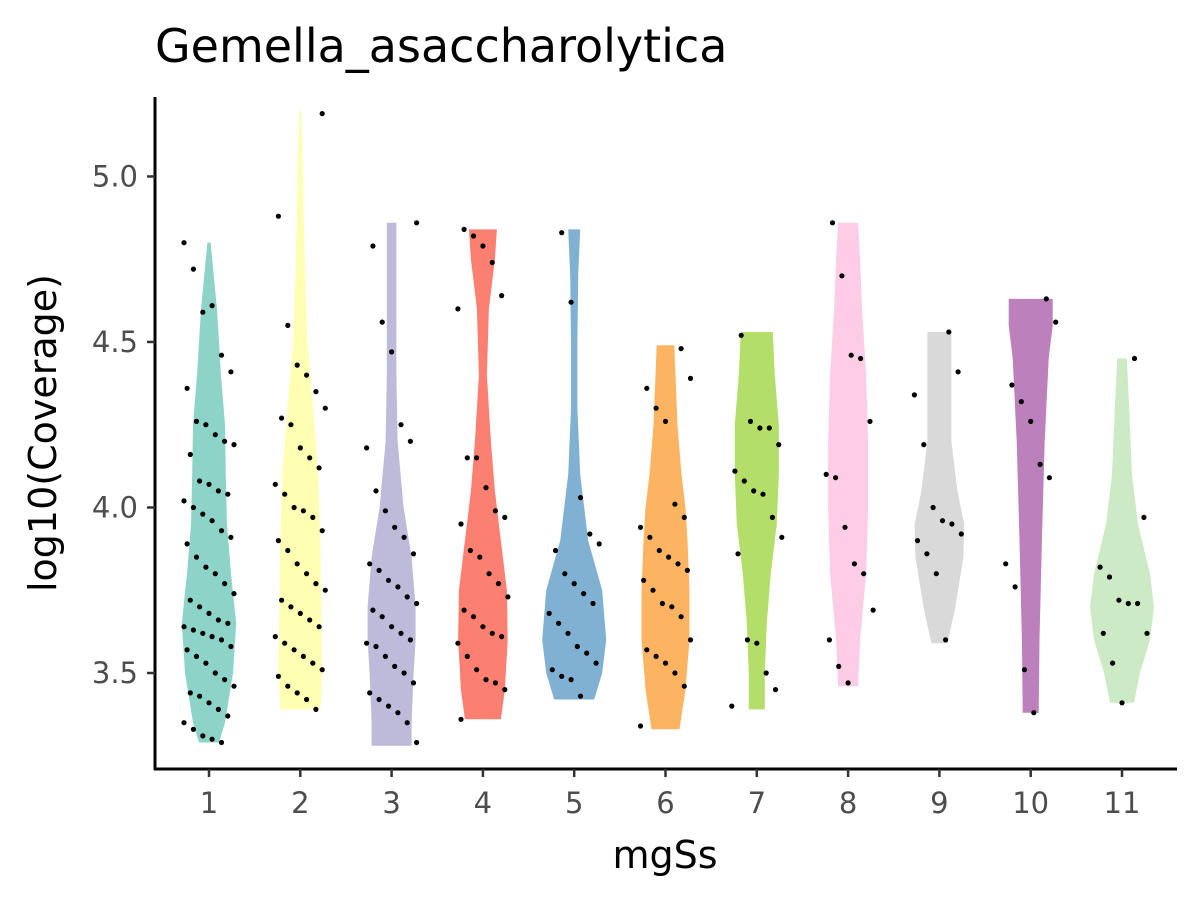 This screenshot has height=900, width=1200. Describe the element at coordinates (848, 803) in the screenshot. I see `x-tick-label: 8` at that location.